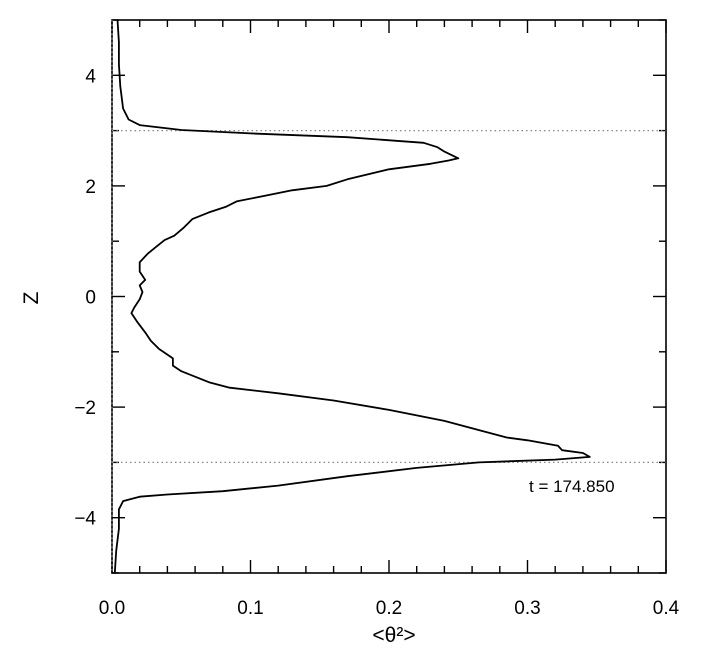 The height and width of the screenshot is (648, 722). Describe the element at coordinates (527, 608) in the screenshot. I see `x-tick-label: 0.3` at that location.